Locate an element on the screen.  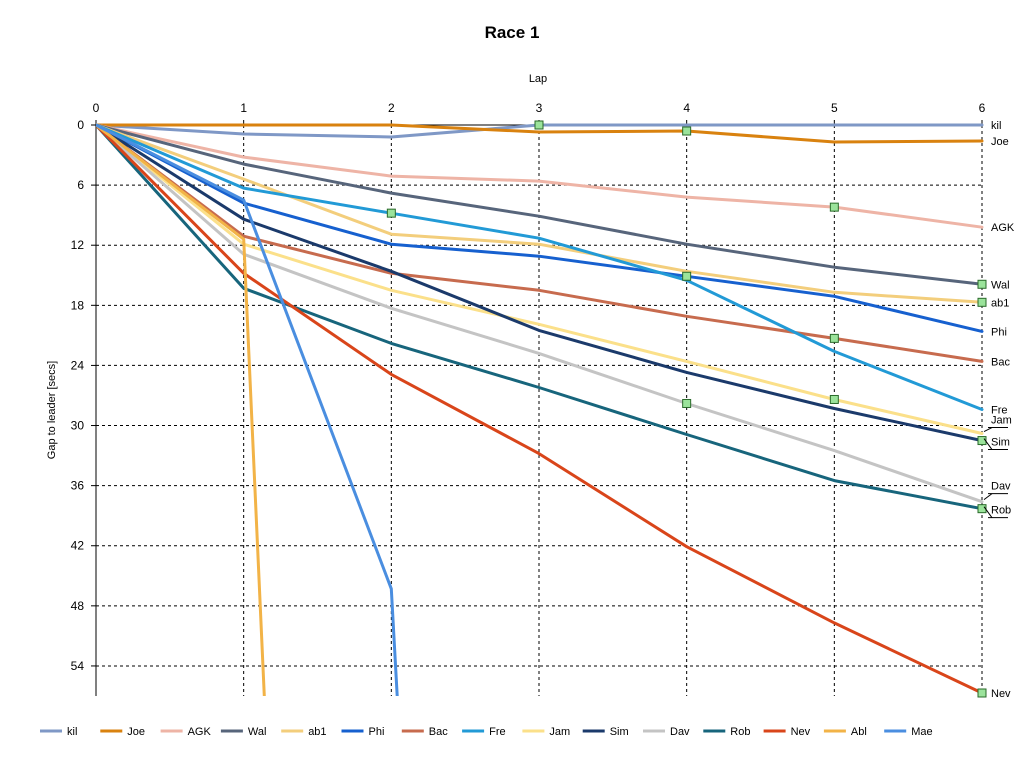
x-axis-label: Lap is located at coordinates (538, 79).